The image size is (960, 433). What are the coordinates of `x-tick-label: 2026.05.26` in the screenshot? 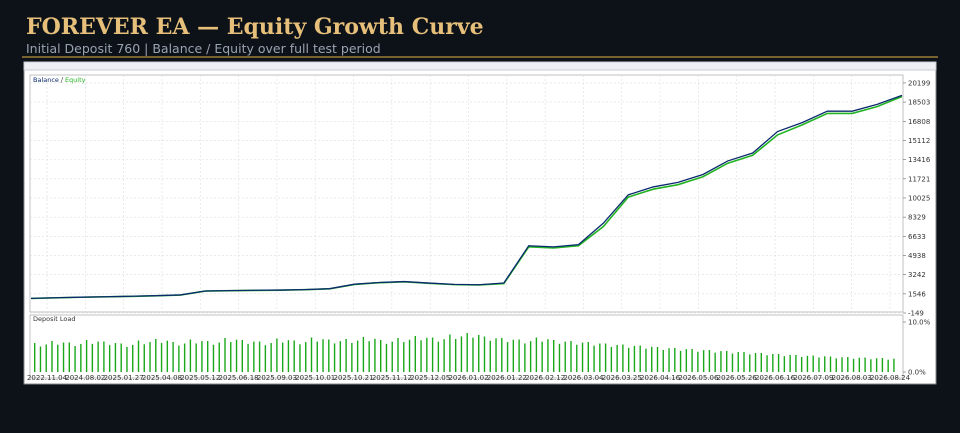 It's located at (737, 378).